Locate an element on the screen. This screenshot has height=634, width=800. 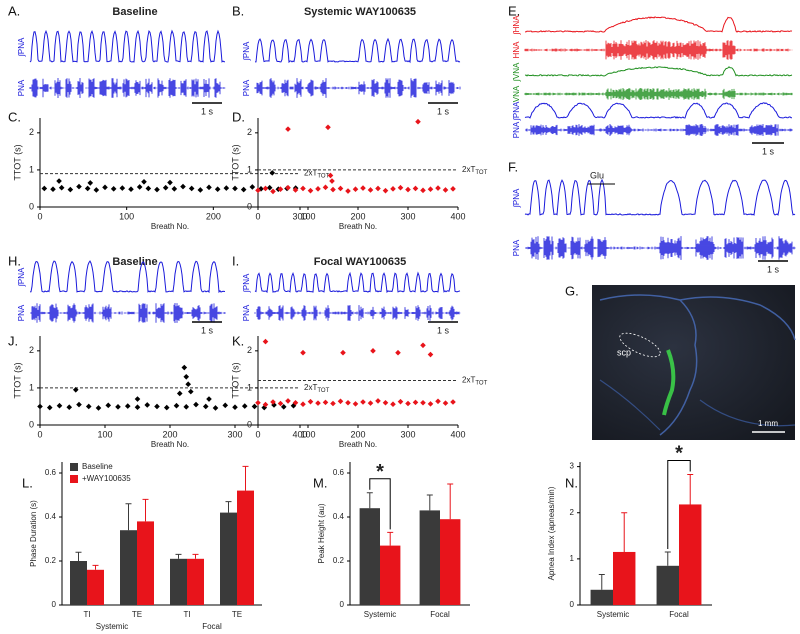
legend-label: +WAY100635 is located at coordinates (106, 478).